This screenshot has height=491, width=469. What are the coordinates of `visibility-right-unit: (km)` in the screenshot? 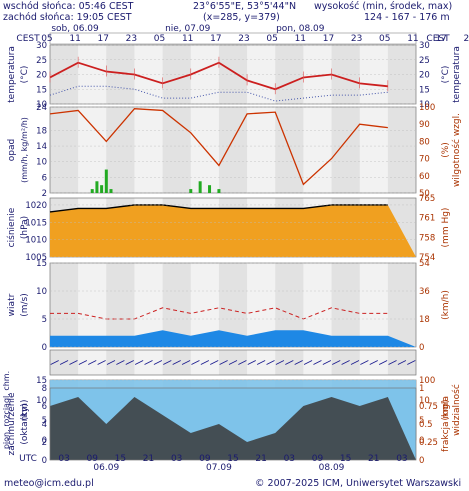 It's located at (446, 409).